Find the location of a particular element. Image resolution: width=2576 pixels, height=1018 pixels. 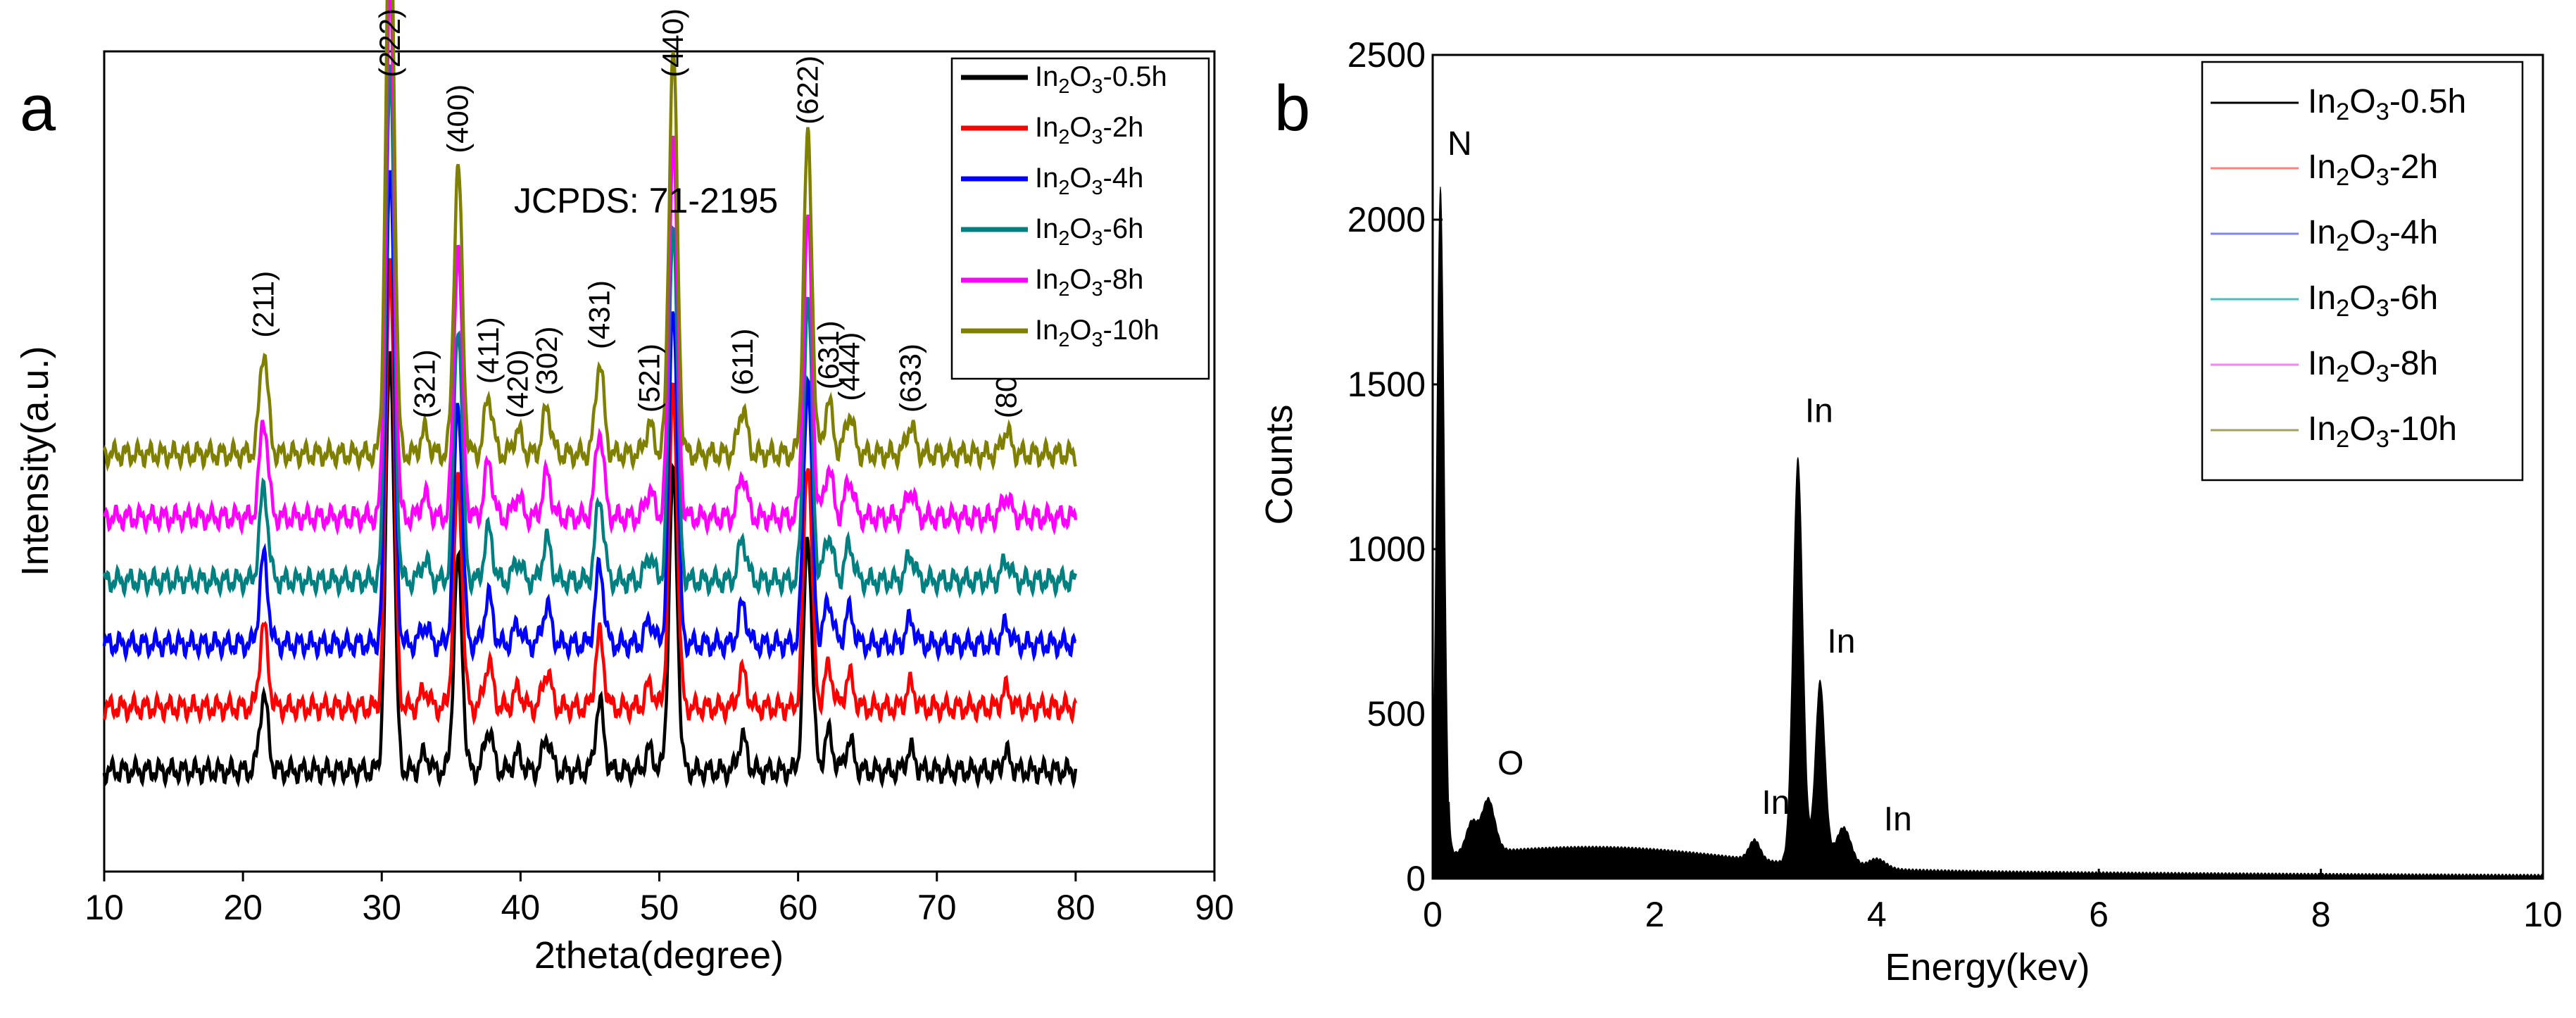

x-tick-label: 0 is located at coordinates (1433, 915).